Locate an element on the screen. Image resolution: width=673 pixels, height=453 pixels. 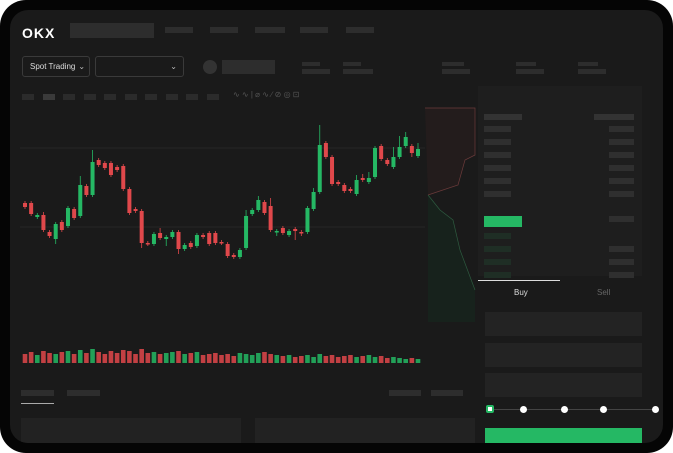
amount-input is located at coordinates (563, 355).